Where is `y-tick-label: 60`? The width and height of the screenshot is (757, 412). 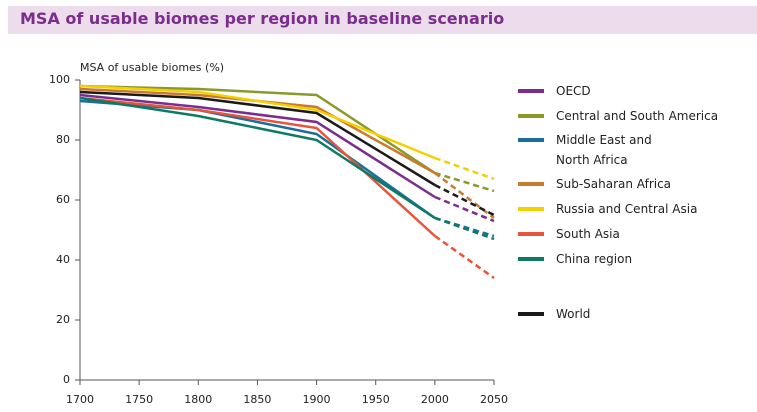
y-tick-label: 60 is located at coordinates (63, 199).